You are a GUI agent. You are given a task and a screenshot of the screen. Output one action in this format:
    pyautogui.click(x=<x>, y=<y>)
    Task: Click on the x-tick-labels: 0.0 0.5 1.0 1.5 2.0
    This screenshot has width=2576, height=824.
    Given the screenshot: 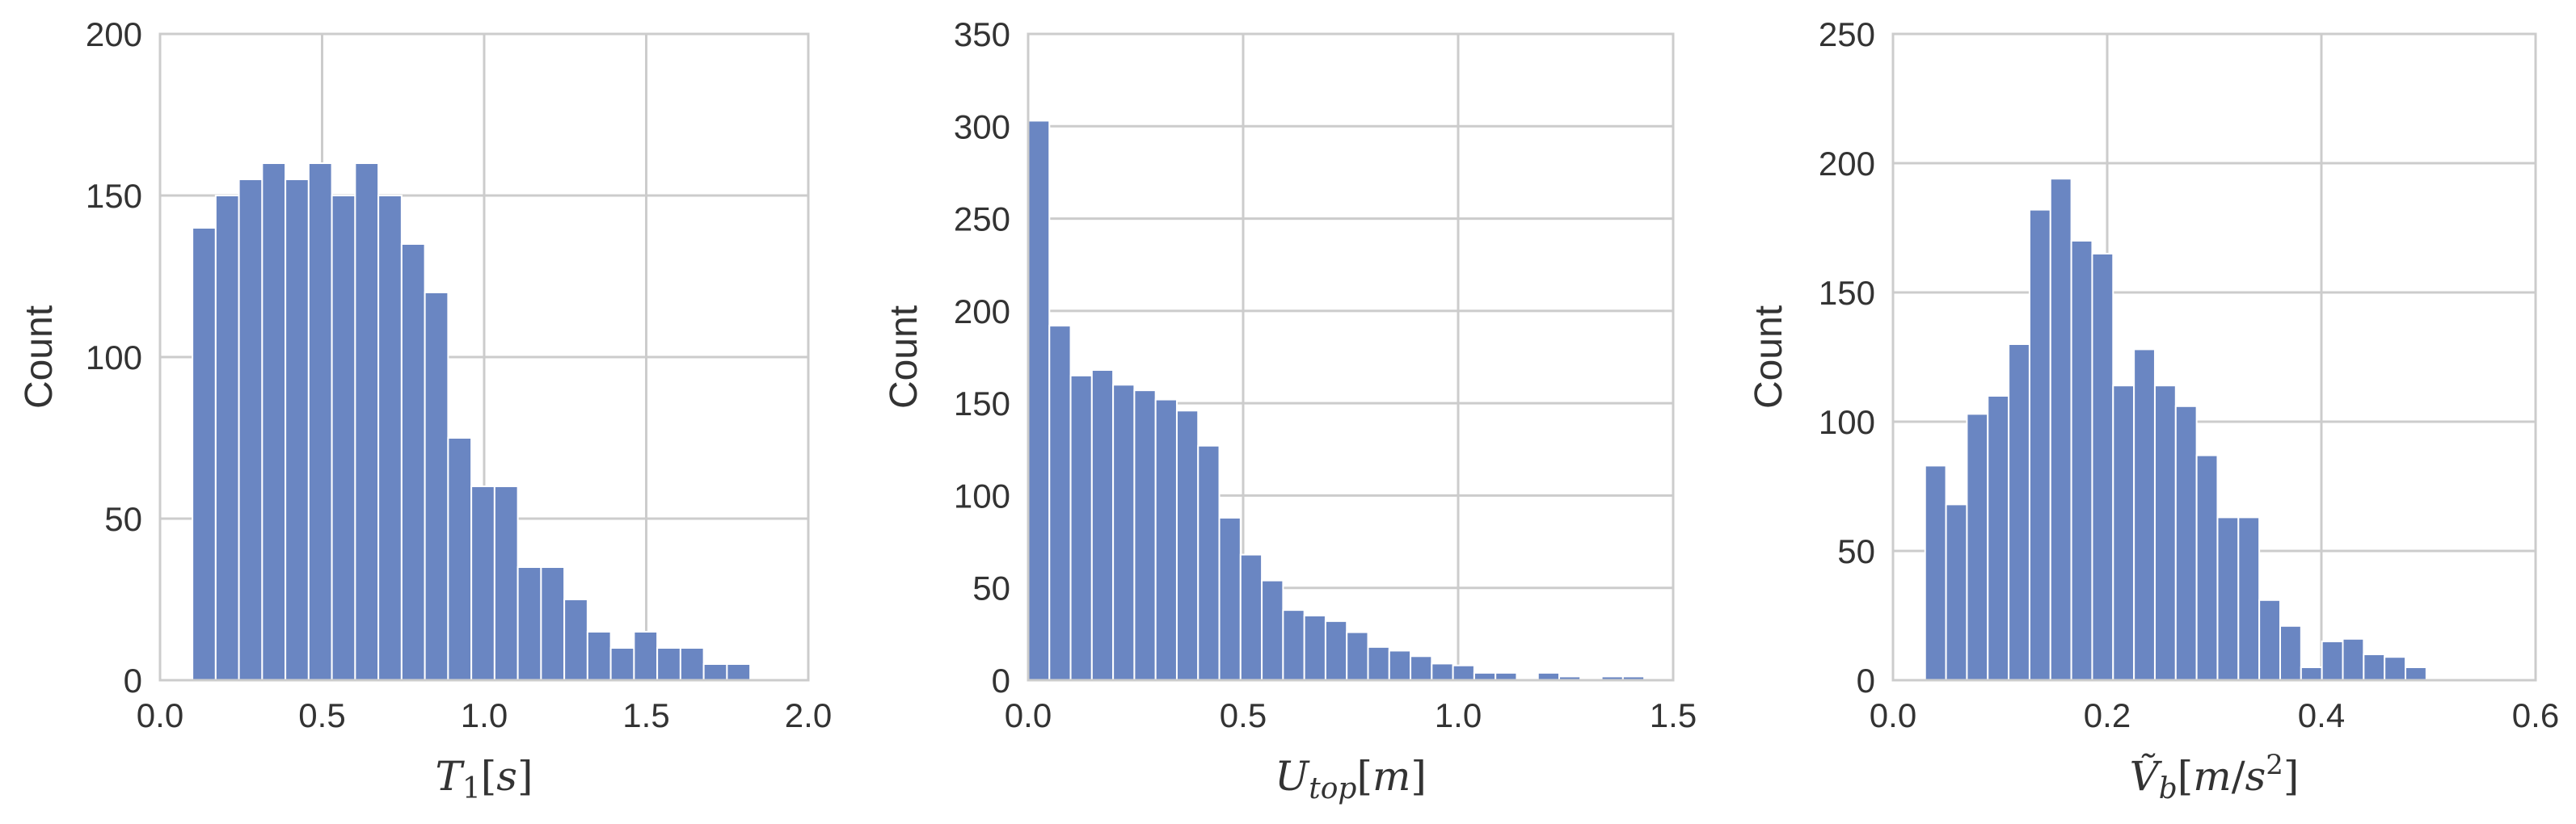 What is the action you would take?
    pyautogui.click(x=485, y=715)
    